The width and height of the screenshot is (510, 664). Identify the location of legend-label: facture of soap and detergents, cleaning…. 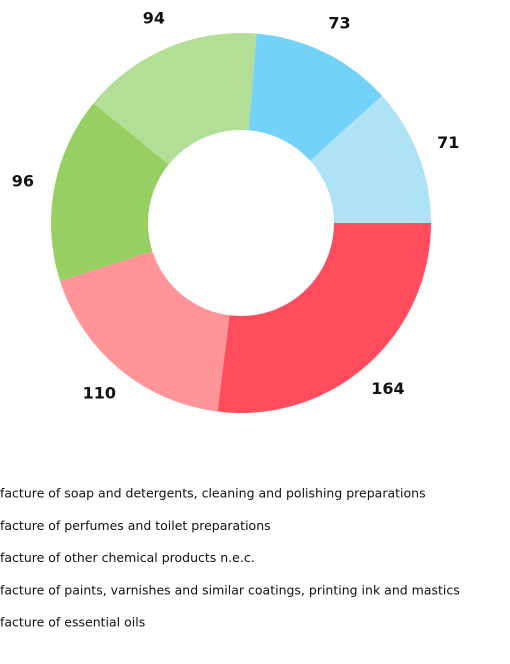
(213, 493).